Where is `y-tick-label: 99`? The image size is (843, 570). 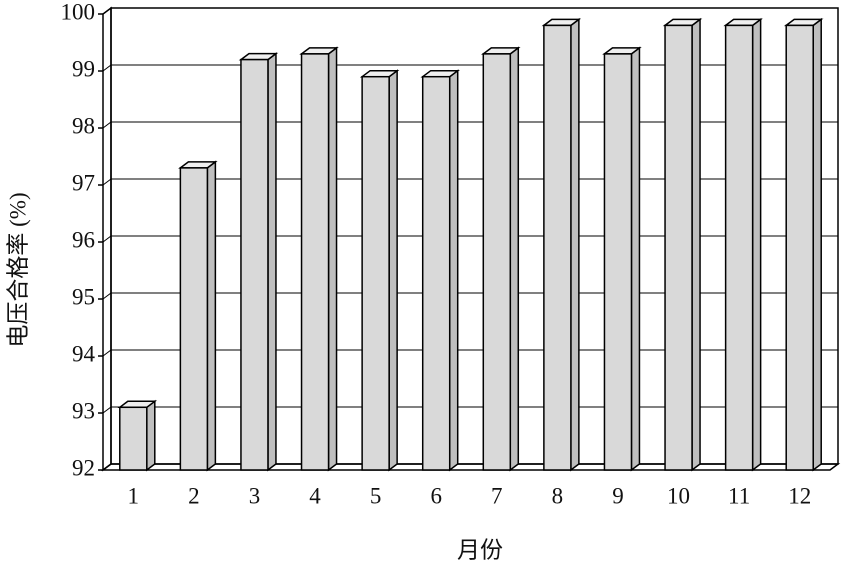
y-tick-label: 99 is located at coordinates (83, 68).